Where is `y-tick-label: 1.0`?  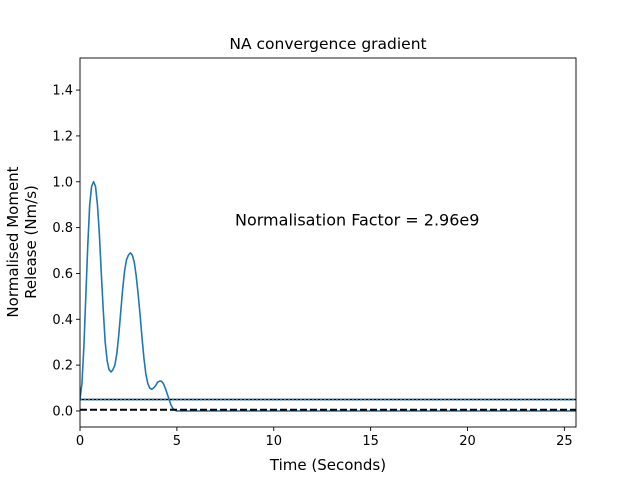 y-tick-label: 1.0 is located at coordinates (62, 182).